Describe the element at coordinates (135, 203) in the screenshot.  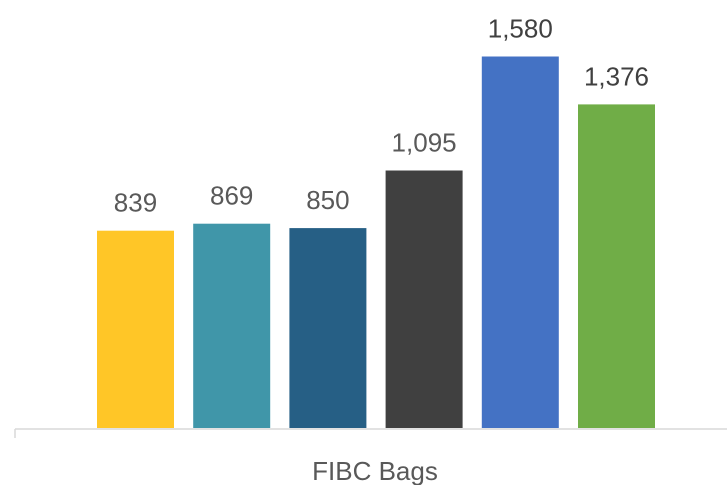
I see `data-label-1: 839` at that location.